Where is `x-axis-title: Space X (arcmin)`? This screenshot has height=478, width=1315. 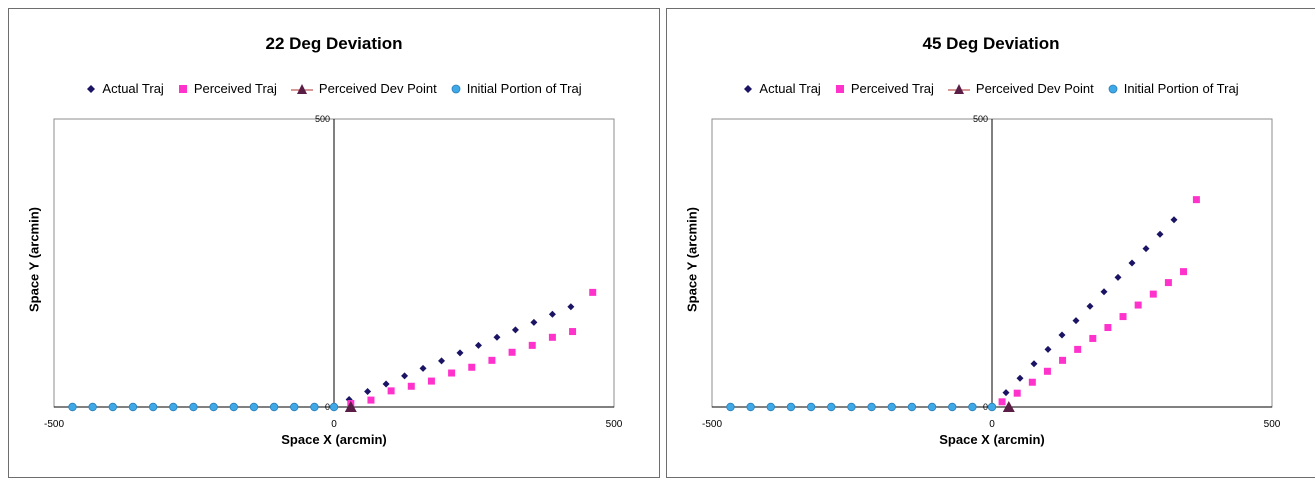 x-axis-title: Space X (arcmin) is located at coordinates (992, 439).